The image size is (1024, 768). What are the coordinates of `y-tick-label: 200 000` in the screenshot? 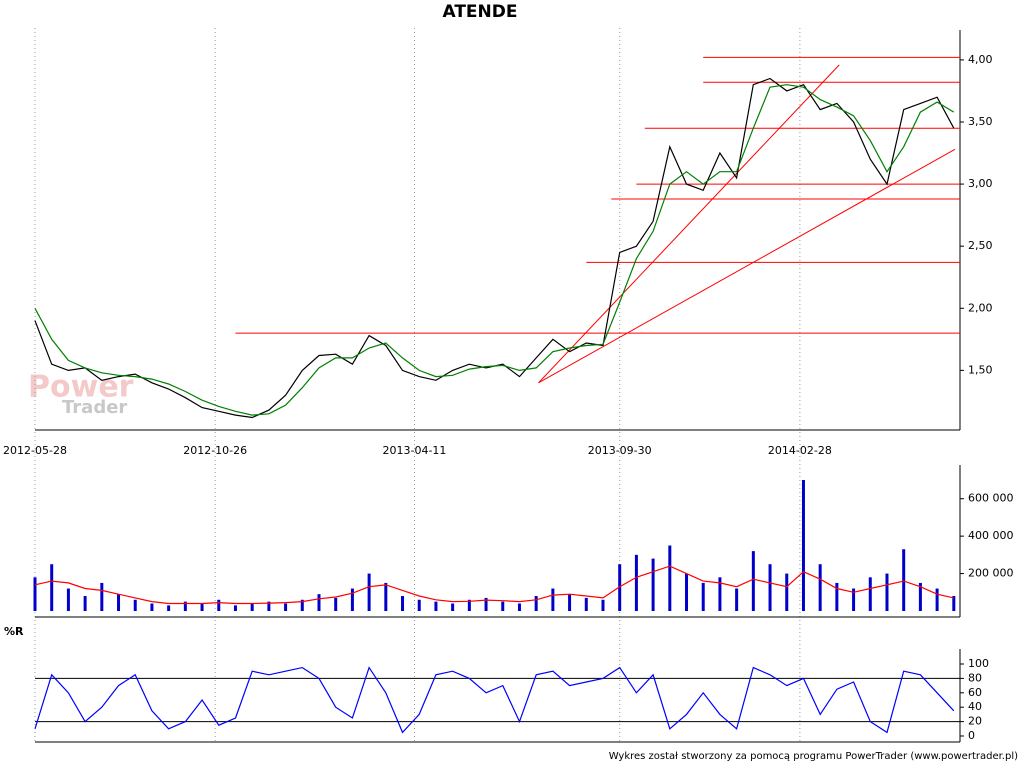 It's located at (991, 573).